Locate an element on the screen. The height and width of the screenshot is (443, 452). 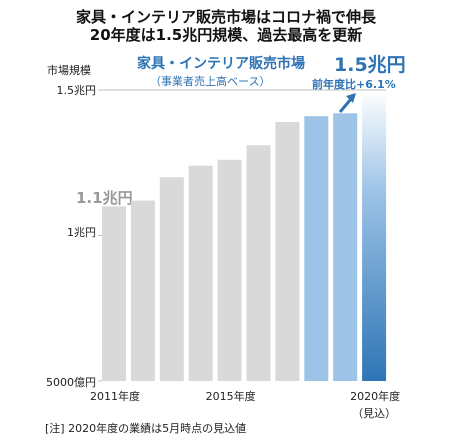
bar-2018年度 is located at coordinates (316, 248).